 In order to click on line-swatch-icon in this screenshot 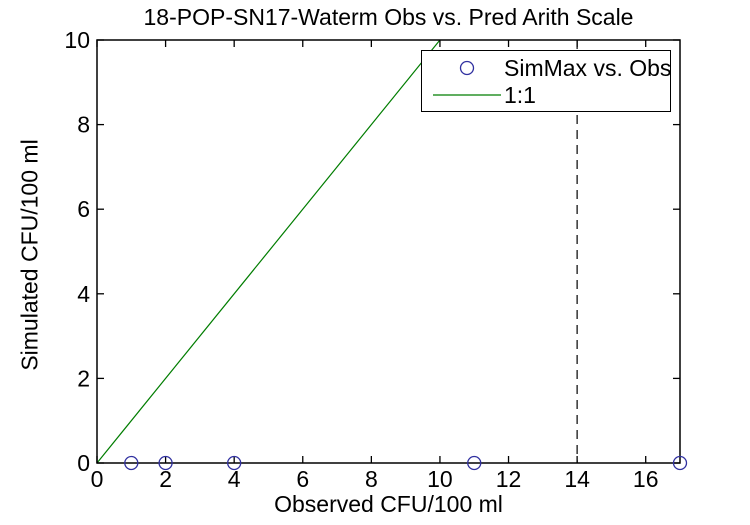, I will do `click(463, 95)`.